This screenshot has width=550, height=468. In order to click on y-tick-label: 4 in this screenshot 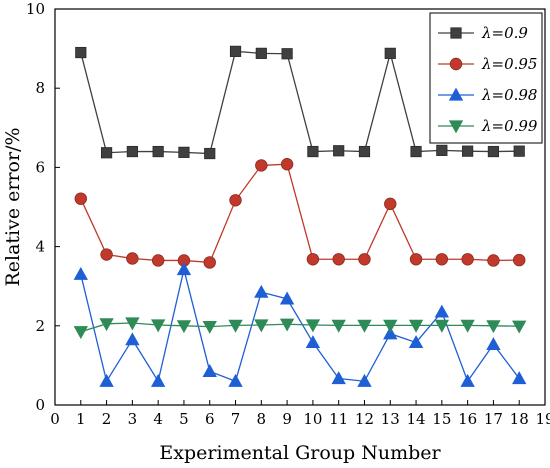, I will do `click(40, 247)`.